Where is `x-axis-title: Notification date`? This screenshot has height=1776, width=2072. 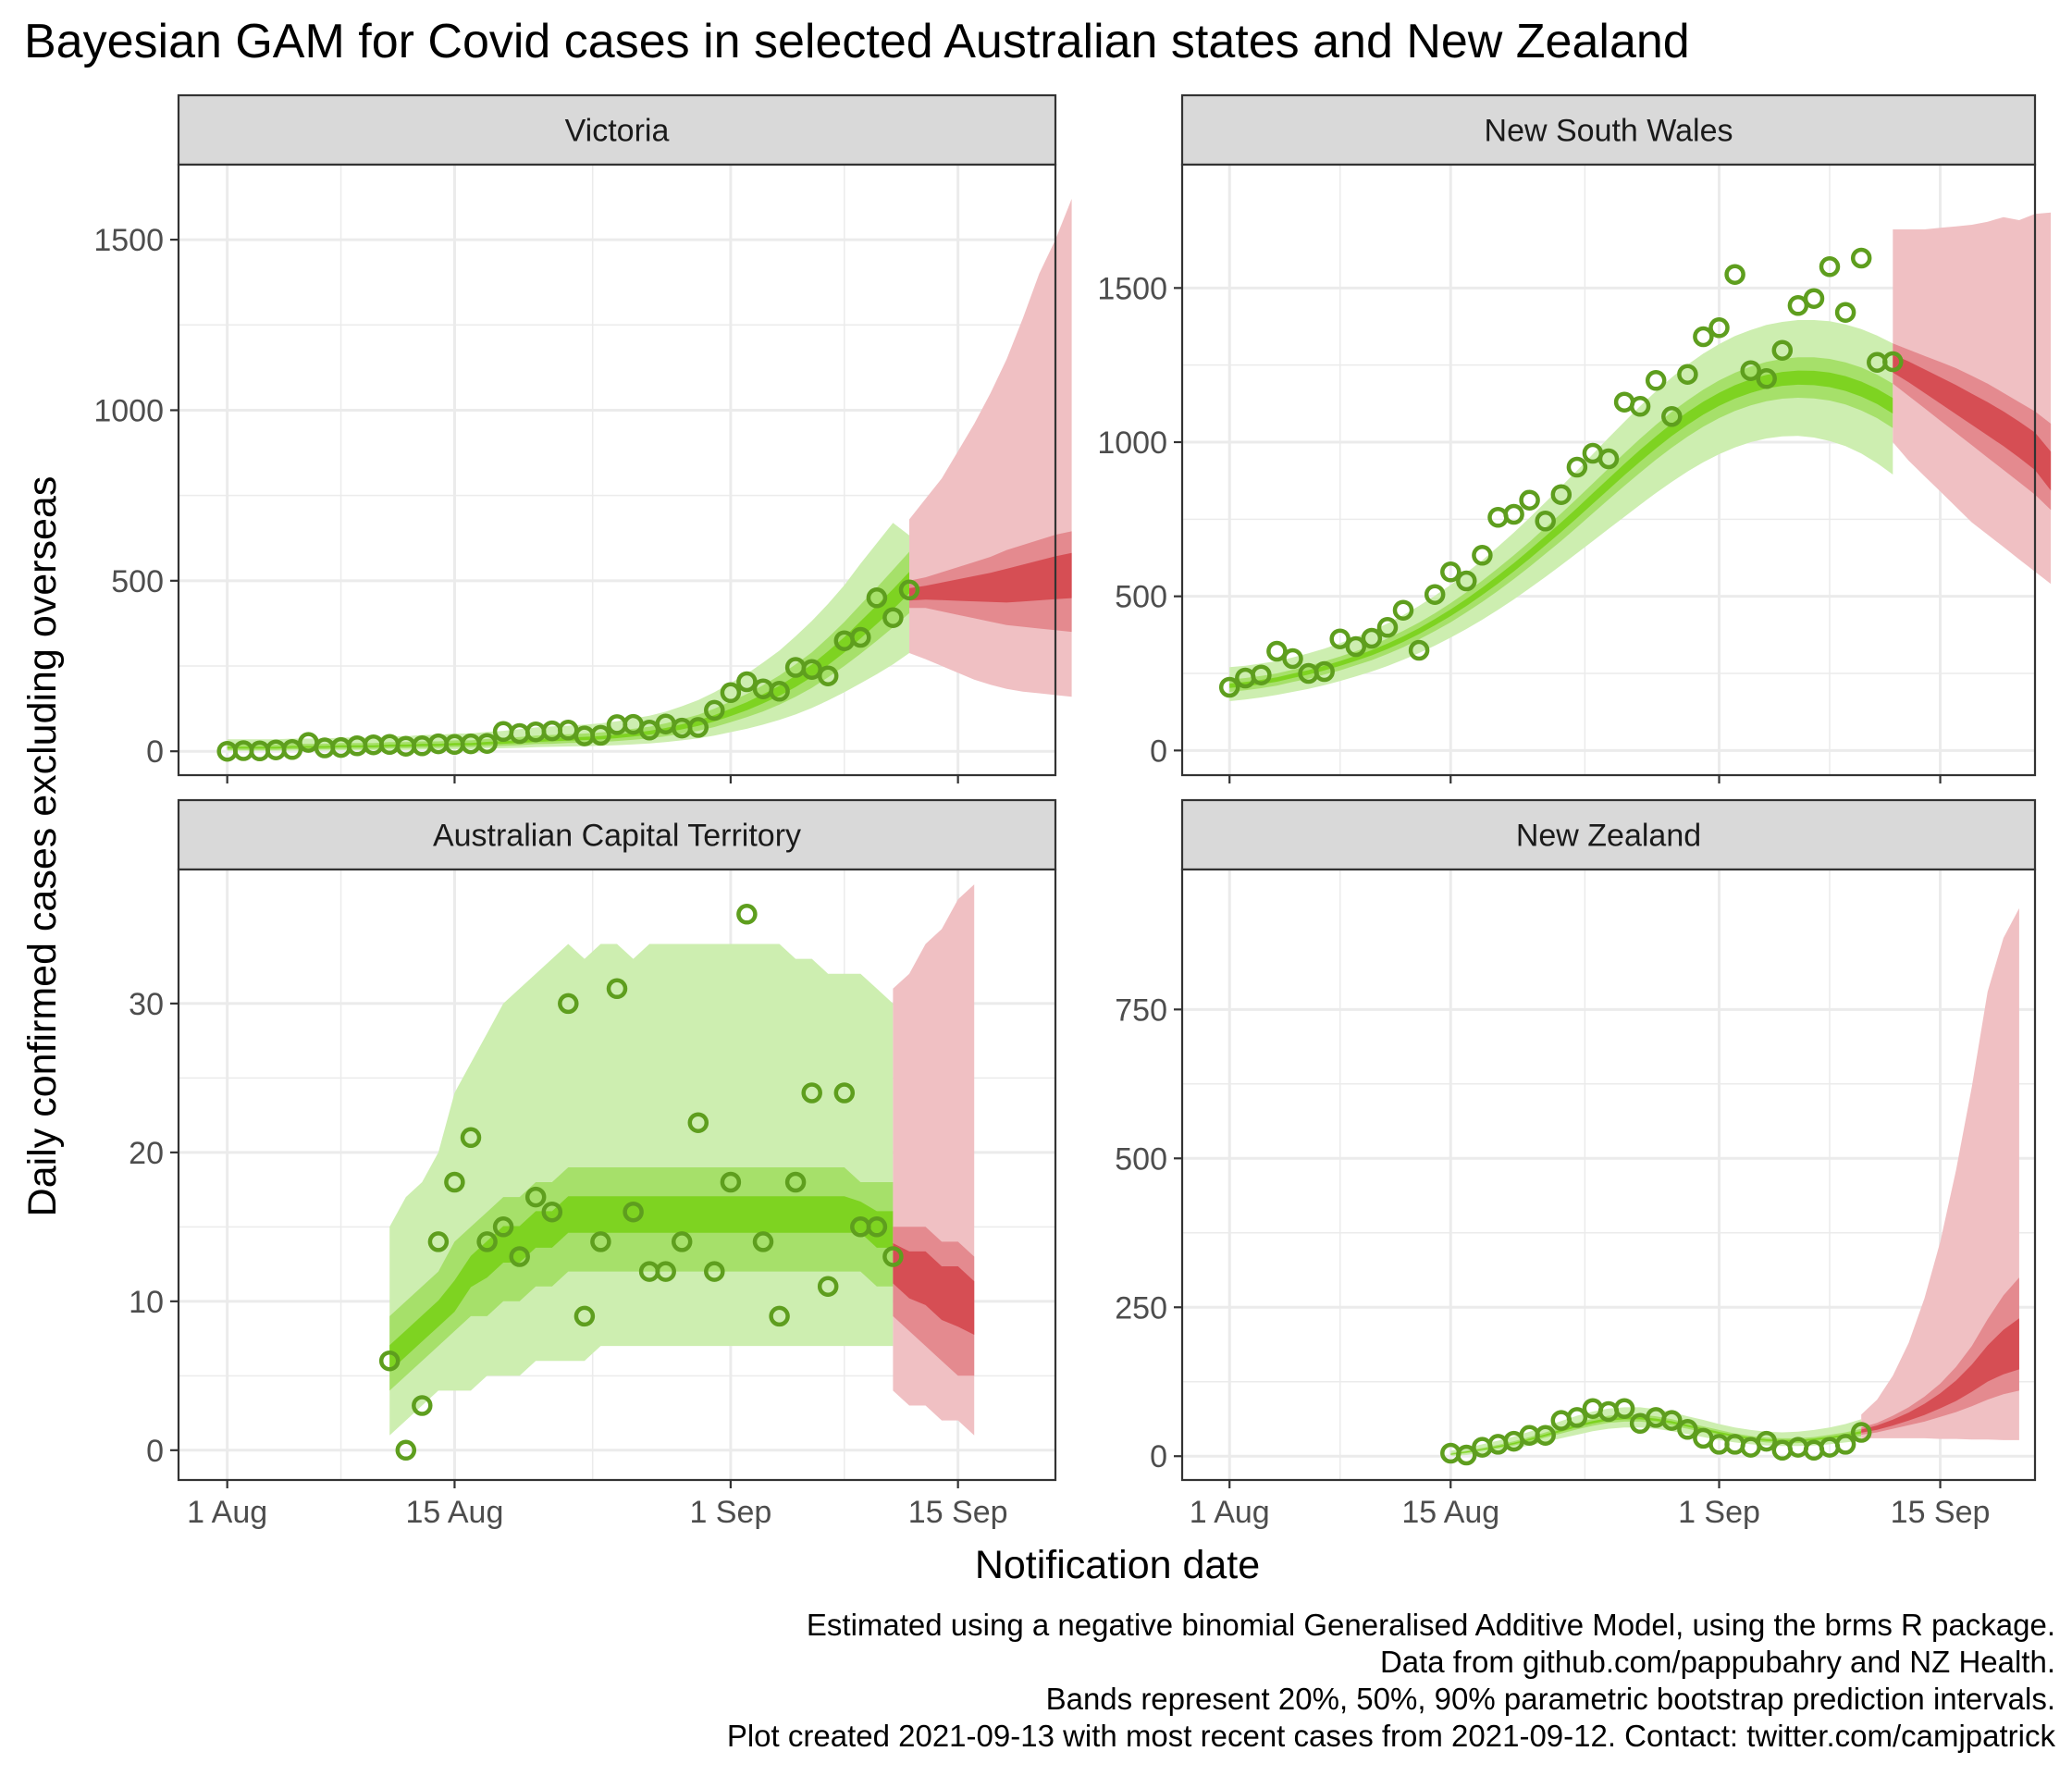 x-axis-title: Notification date is located at coordinates (1117, 1565).